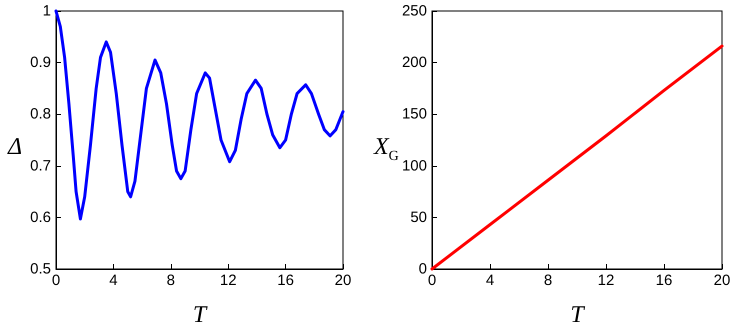  I want to click on y-tick-label: 0.6, so click(40, 217).